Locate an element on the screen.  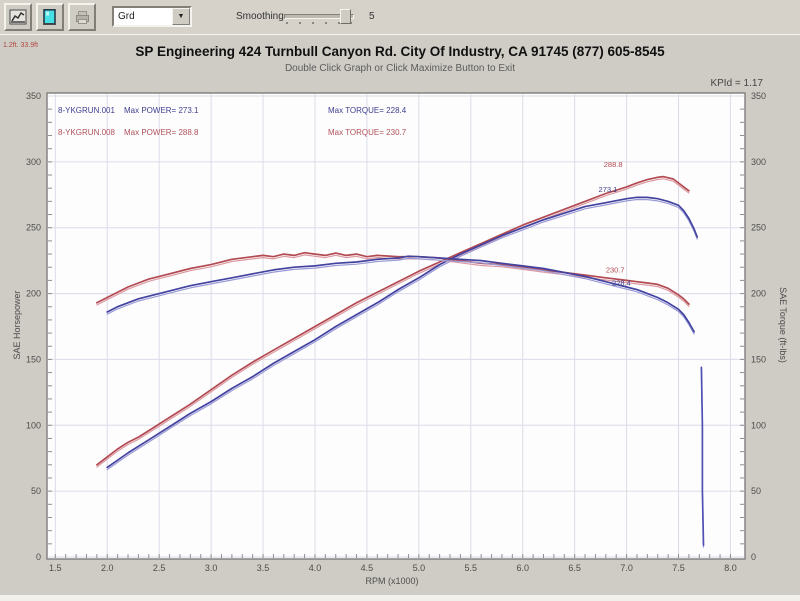
series-run-008-torque is located at coordinates (393, 279).